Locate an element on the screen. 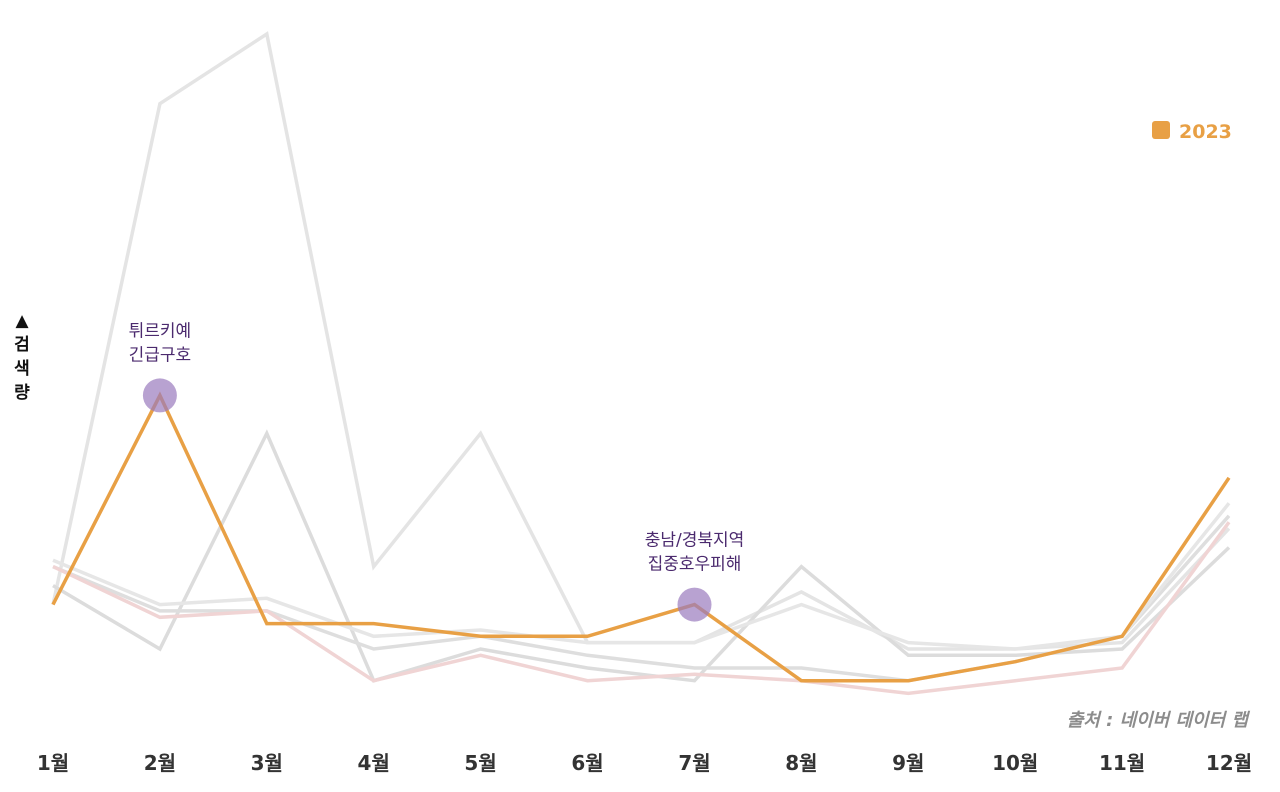 Image resolution: width=1280 pixels, height=792 pixels. legend: 2023 is located at coordinates (1192, 132).